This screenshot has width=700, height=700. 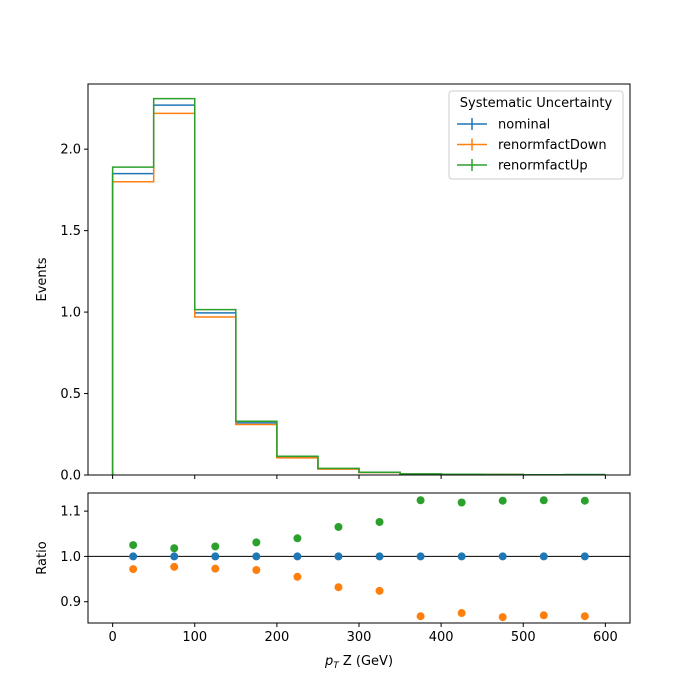 I want to click on x-axis-label-p: p, so click(x=328, y=661).